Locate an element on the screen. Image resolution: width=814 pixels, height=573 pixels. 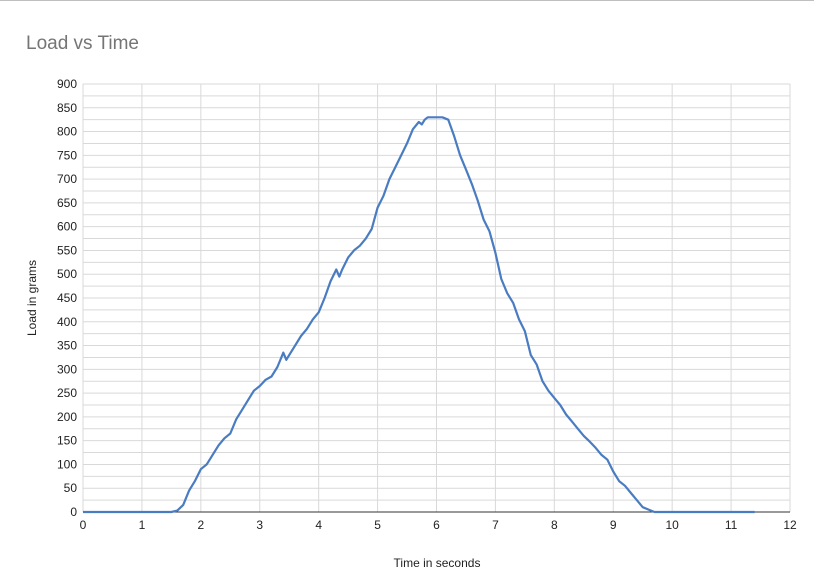
x-tick-label: 11 is located at coordinates (731, 525).